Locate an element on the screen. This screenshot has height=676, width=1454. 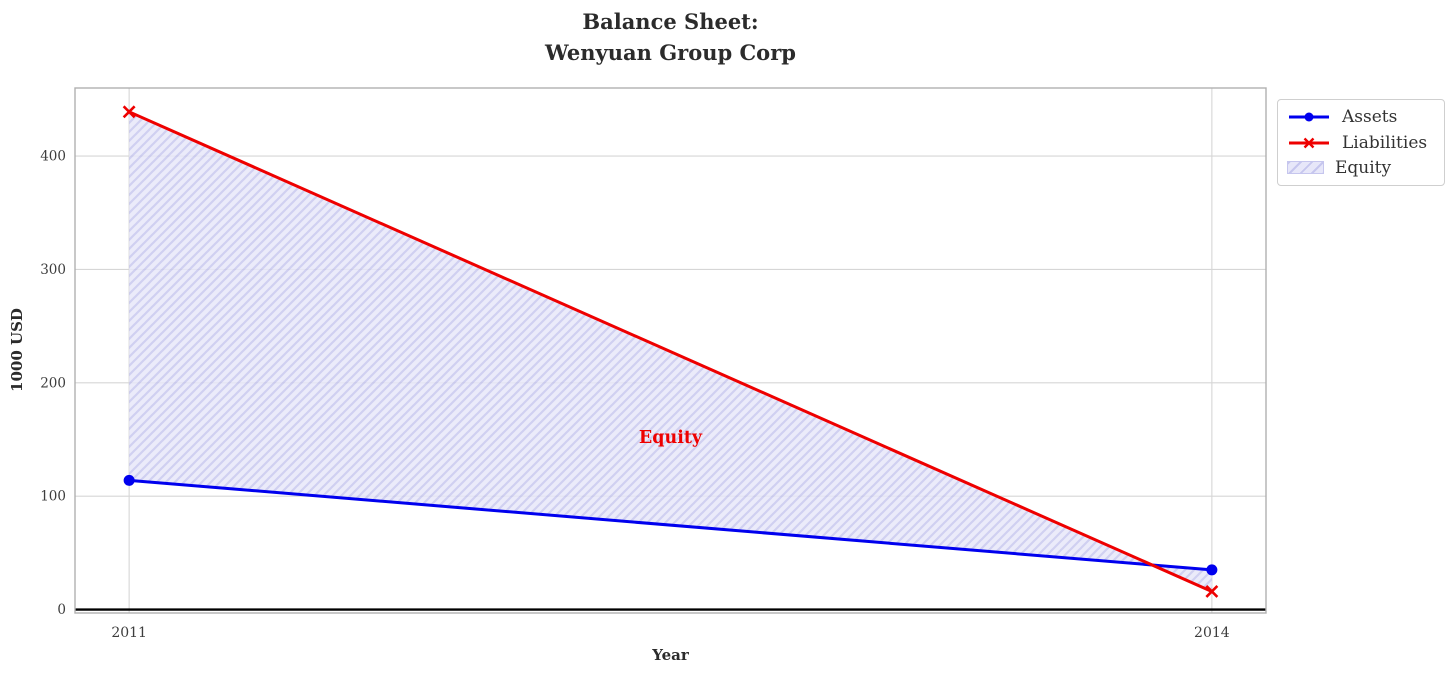
liabilities-line-sample is located at coordinates (1309, 142).